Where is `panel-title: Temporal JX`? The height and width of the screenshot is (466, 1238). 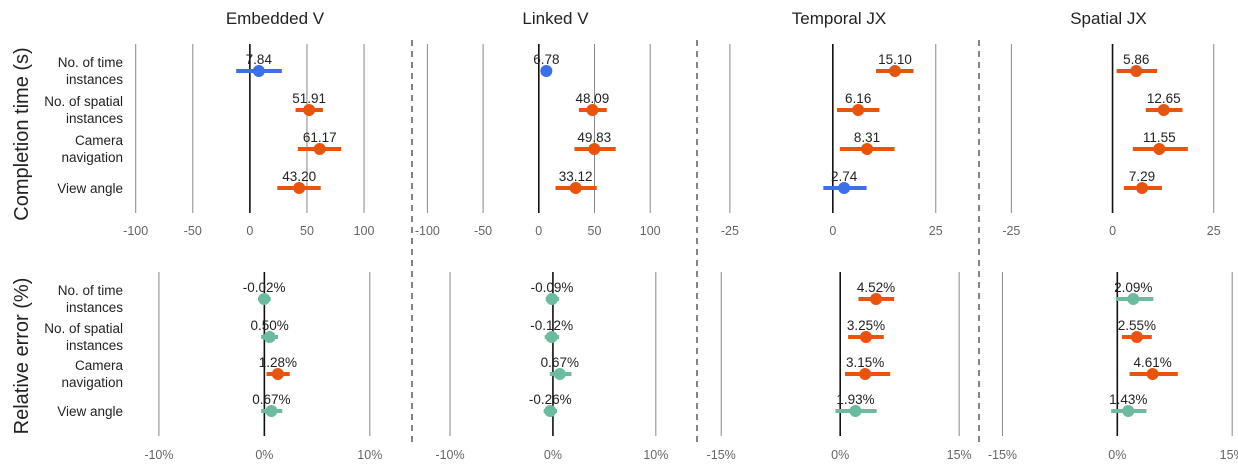
panel-title: Temporal JX is located at coordinates (839, 18).